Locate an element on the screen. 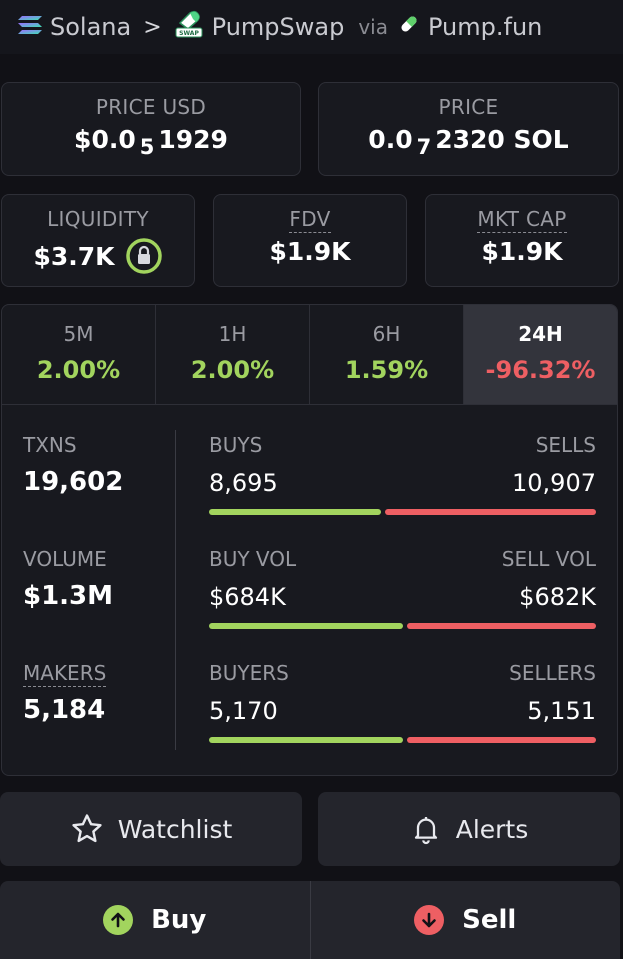  sellers-bar-segment is located at coordinates (501, 740).